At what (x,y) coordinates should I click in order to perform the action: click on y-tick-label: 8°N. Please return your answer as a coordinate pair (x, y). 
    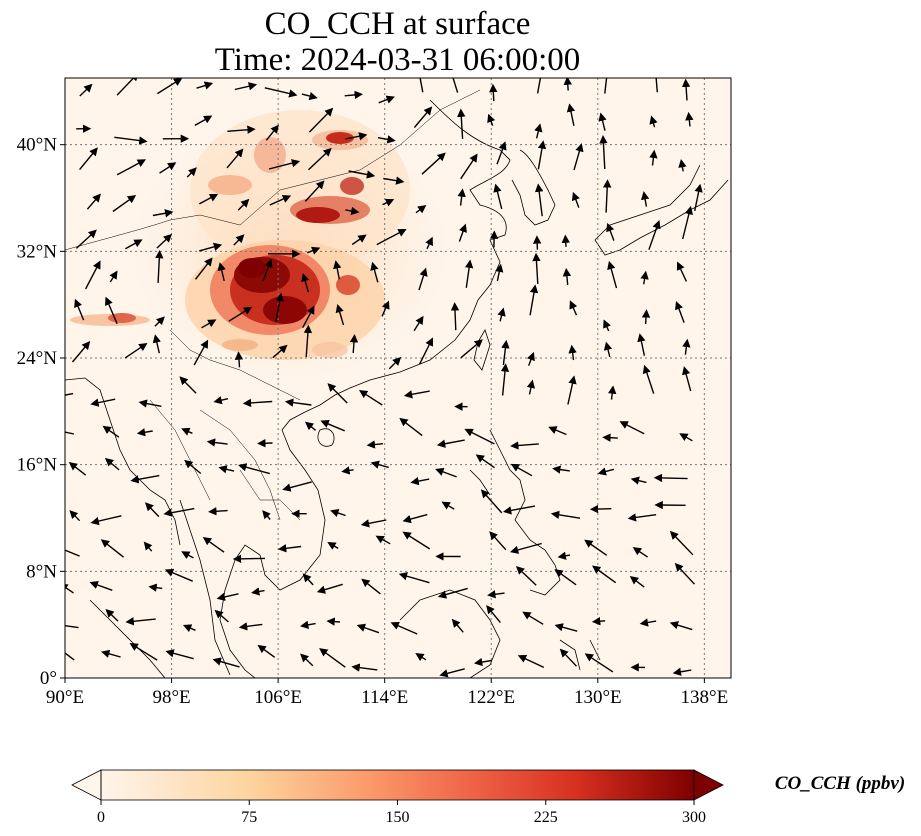
    Looking at the image, I should click on (41, 571).